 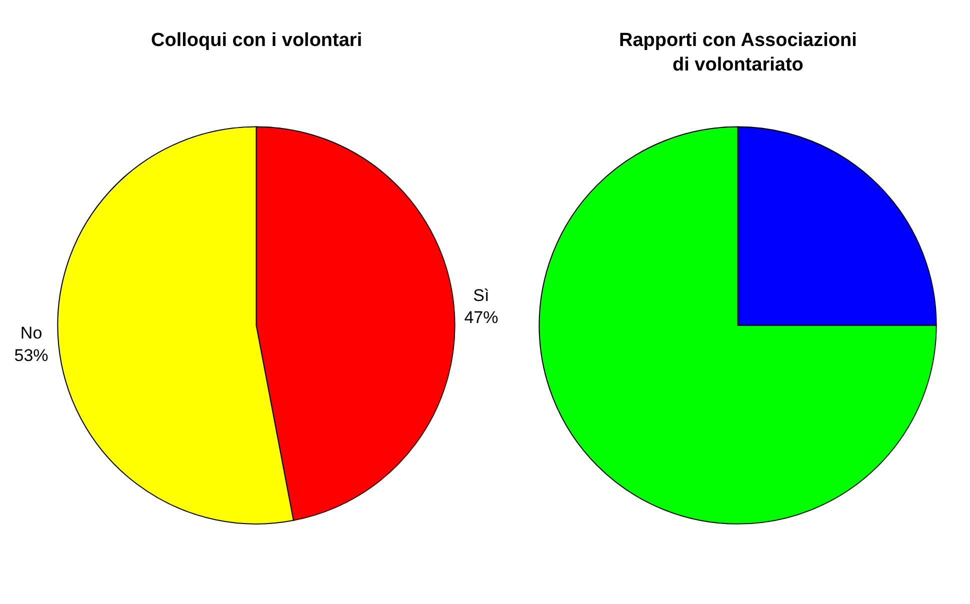 What do you see at coordinates (256, 40) in the screenshot?
I see `chart-title: Colloqui con i volontari` at bounding box center [256, 40].